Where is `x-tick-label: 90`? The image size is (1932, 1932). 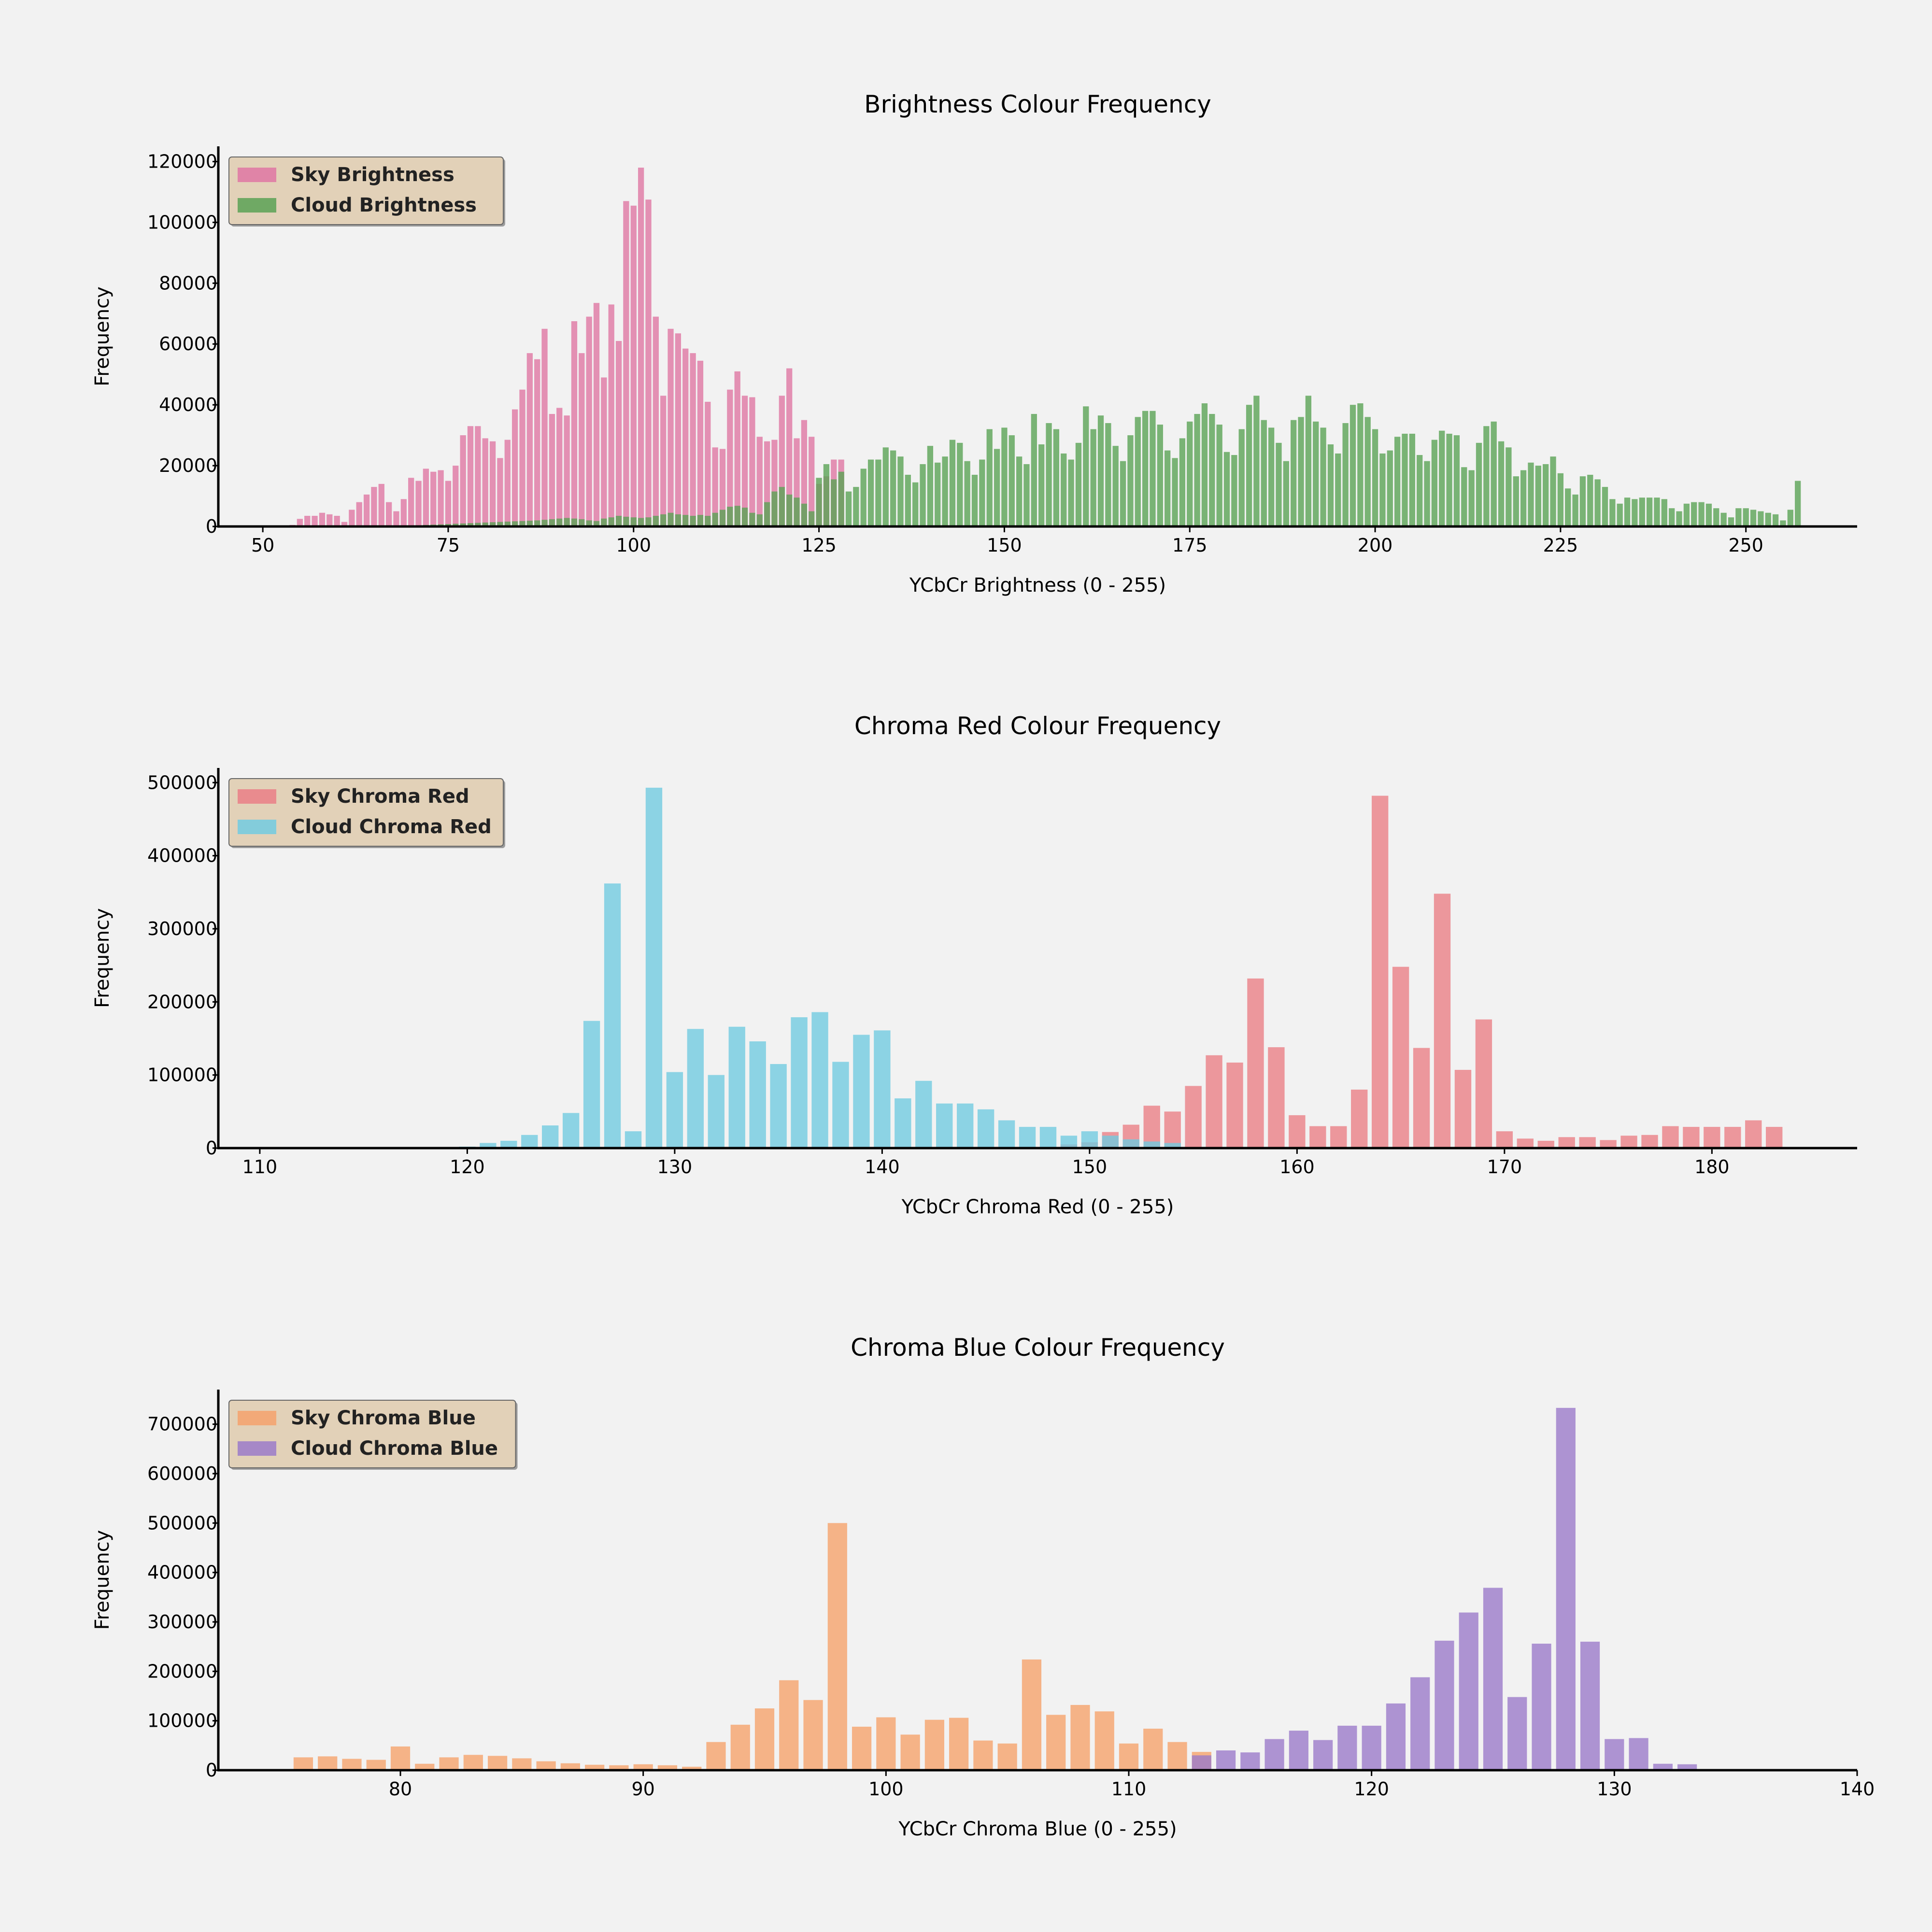
x-tick-label: 90 is located at coordinates (642, 1789).